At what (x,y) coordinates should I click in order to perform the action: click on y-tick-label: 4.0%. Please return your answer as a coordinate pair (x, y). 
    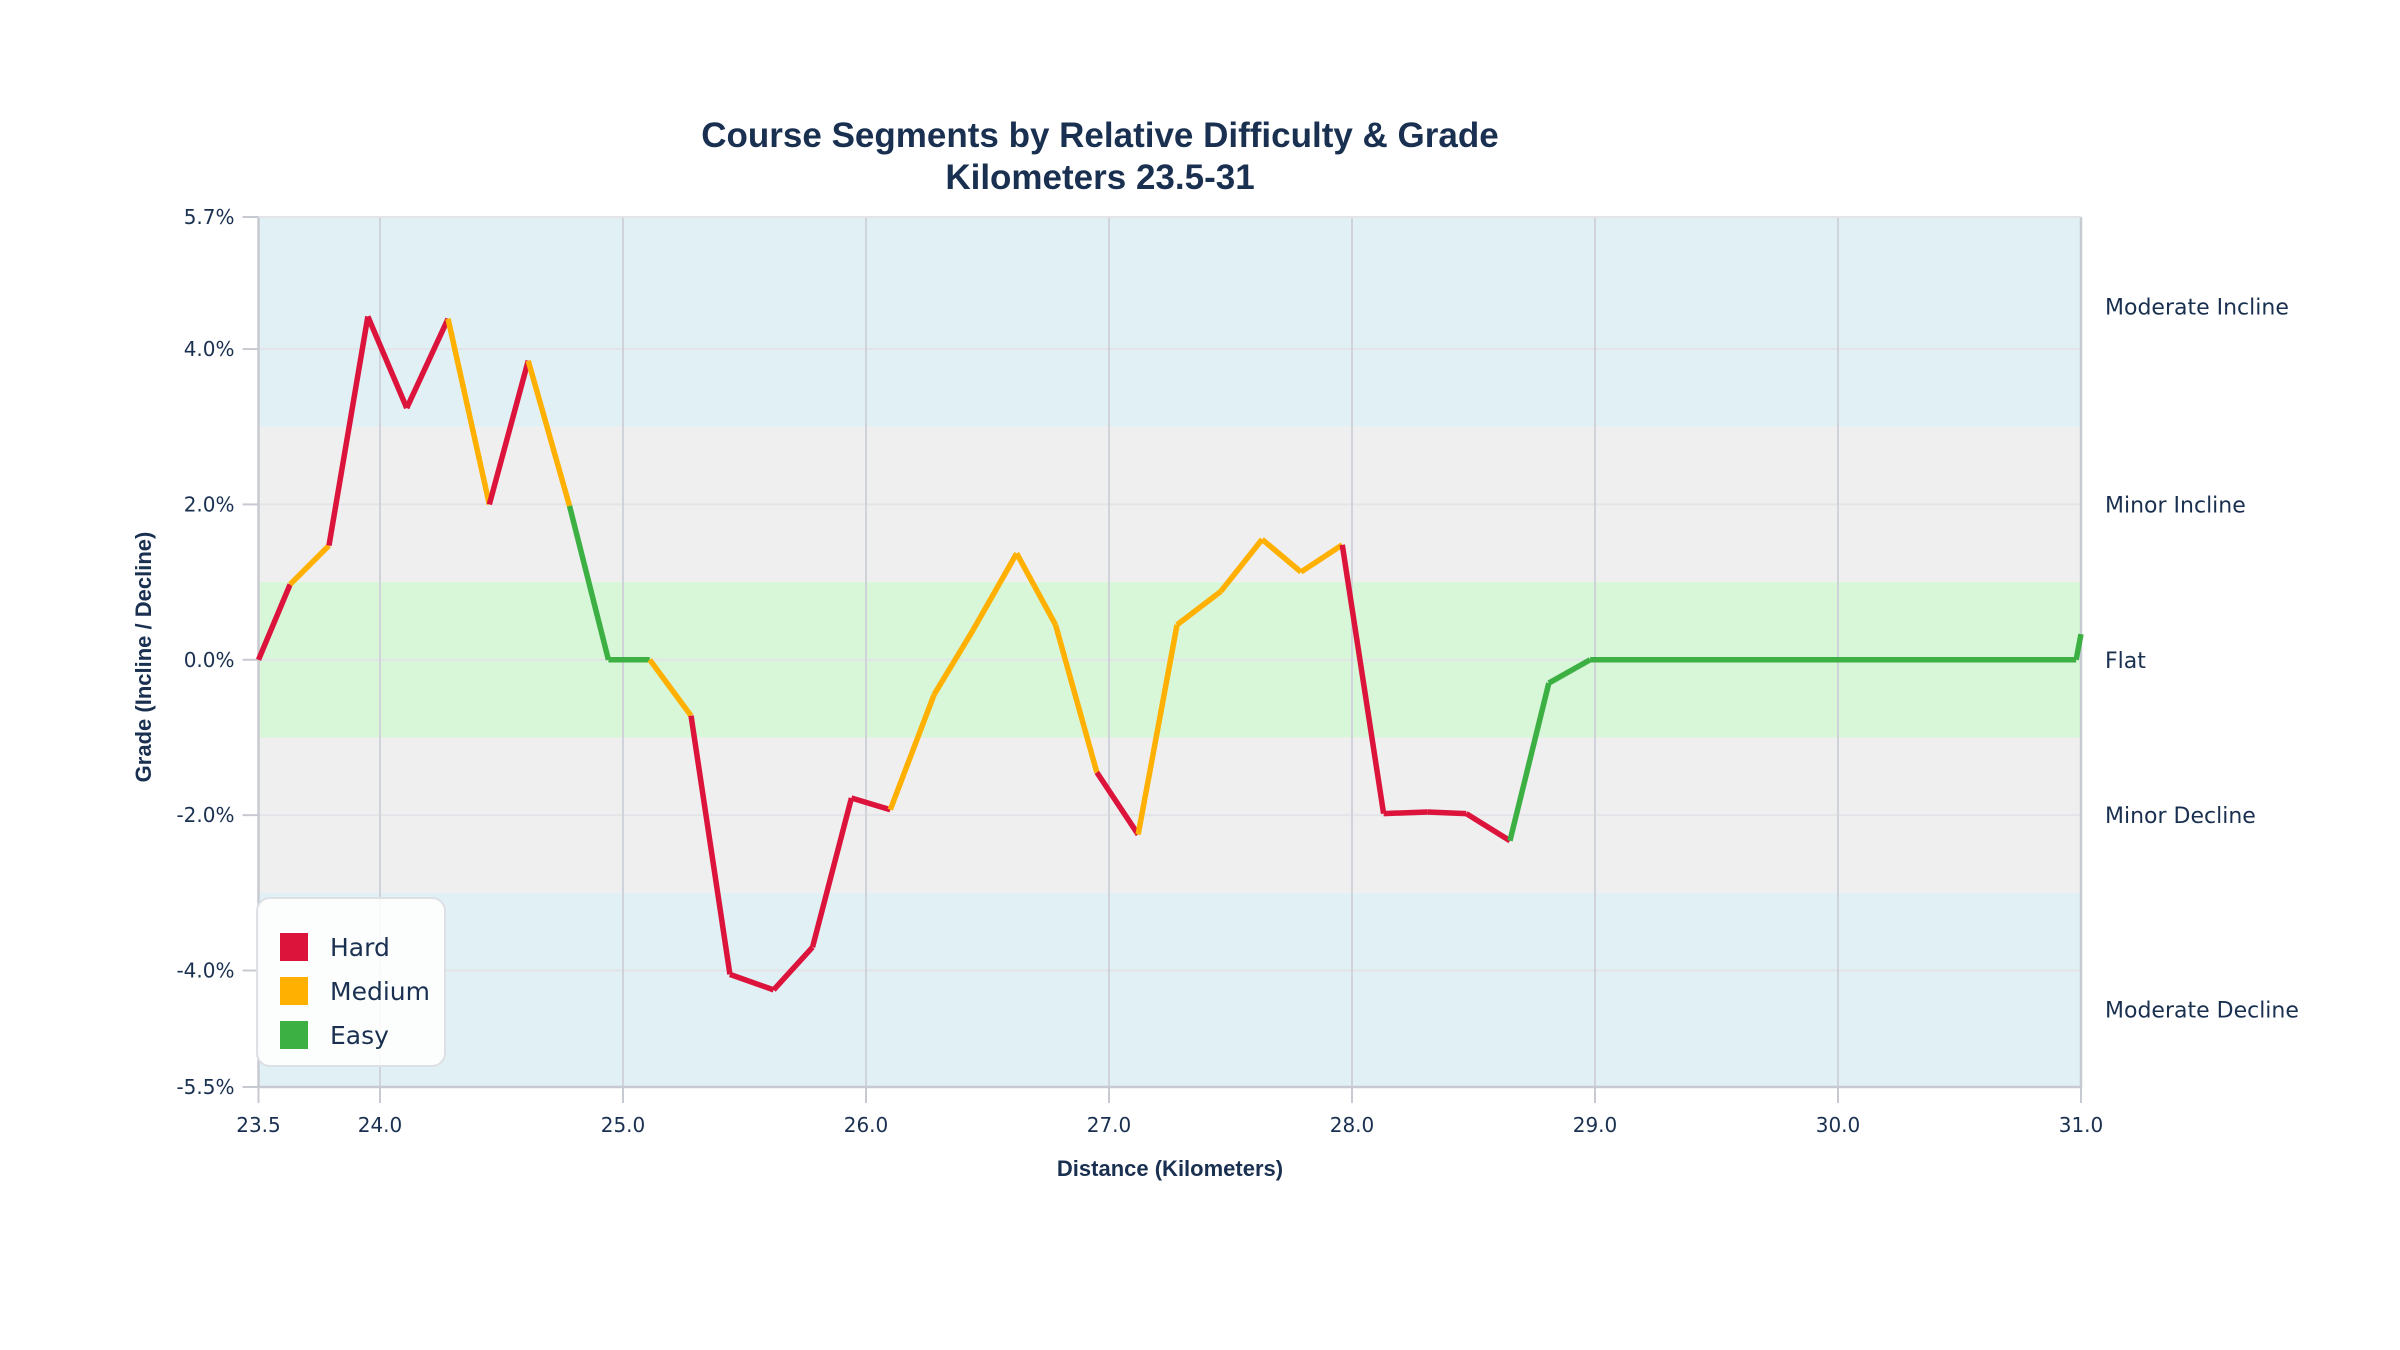
    Looking at the image, I should click on (209, 349).